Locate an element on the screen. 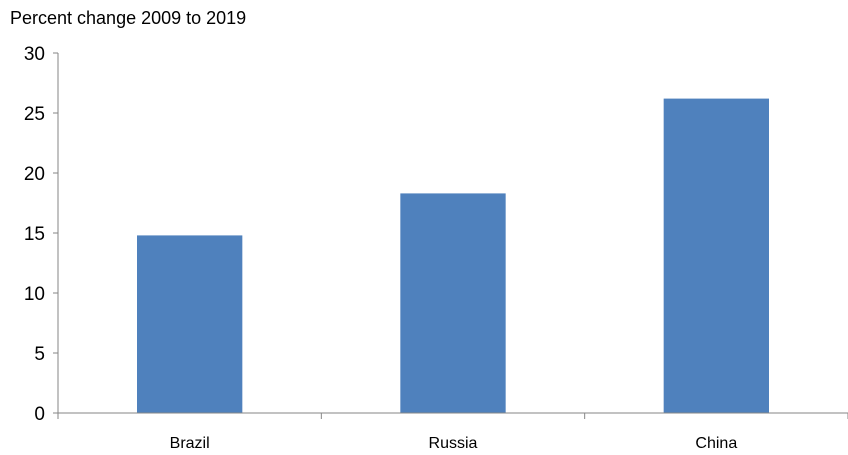 This screenshot has width=848, height=455. y-tick-label: 5 is located at coordinates (39, 354).